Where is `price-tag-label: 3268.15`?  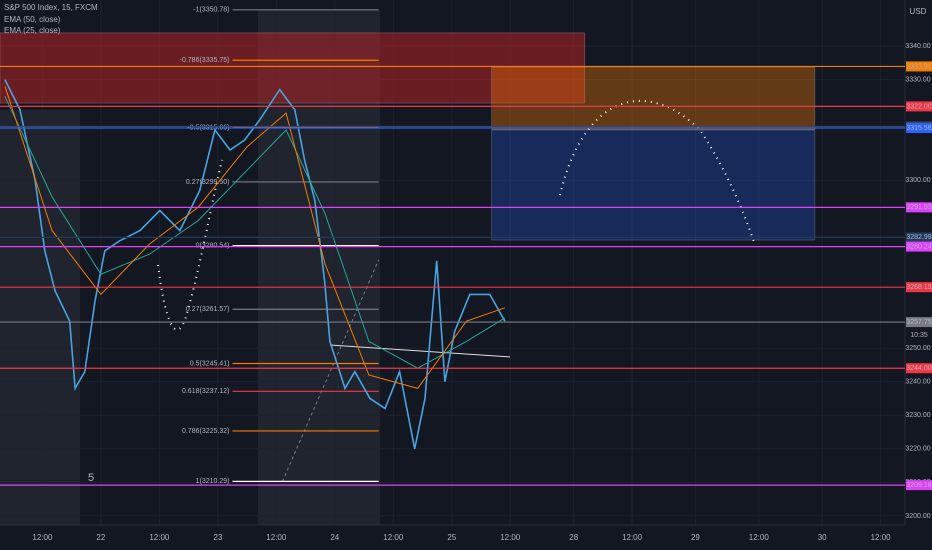 price-tag-label: 3268.15 is located at coordinates (918, 287).